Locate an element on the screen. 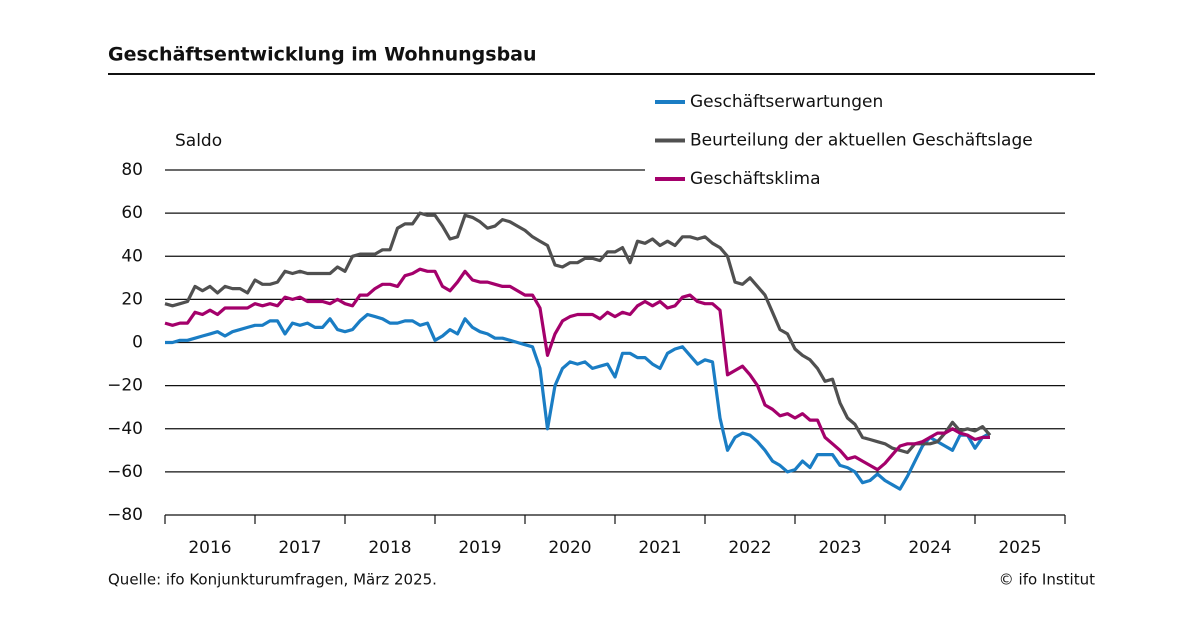  legend-label: Geschäftsklima is located at coordinates (755, 179).